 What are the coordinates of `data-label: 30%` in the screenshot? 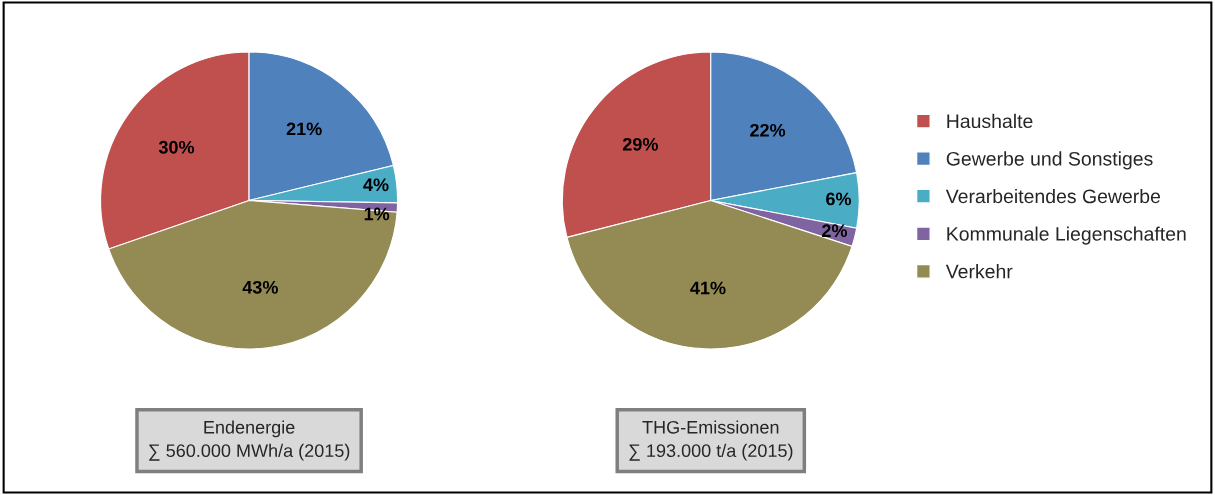 It's located at (176, 147).